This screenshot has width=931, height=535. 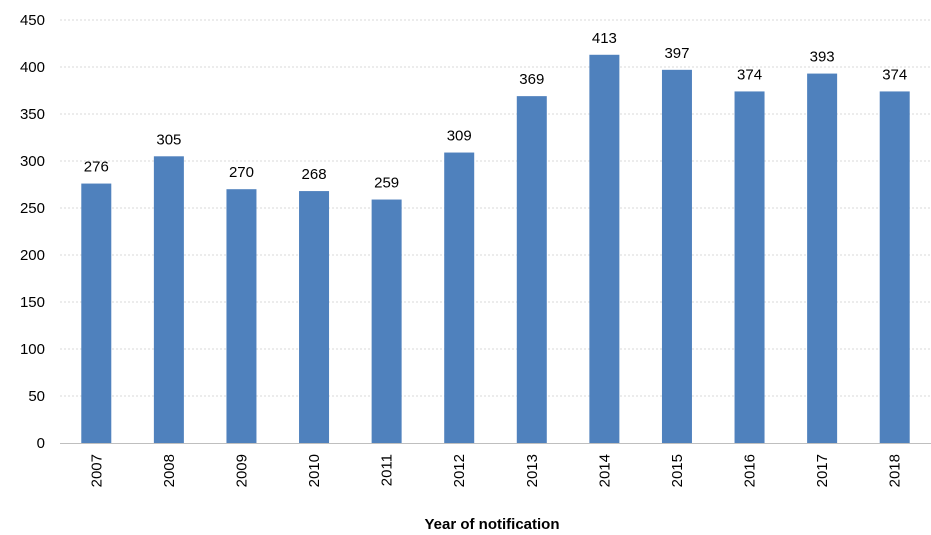 What do you see at coordinates (32, 349) in the screenshot?
I see `y-tick-label: 100` at bounding box center [32, 349].